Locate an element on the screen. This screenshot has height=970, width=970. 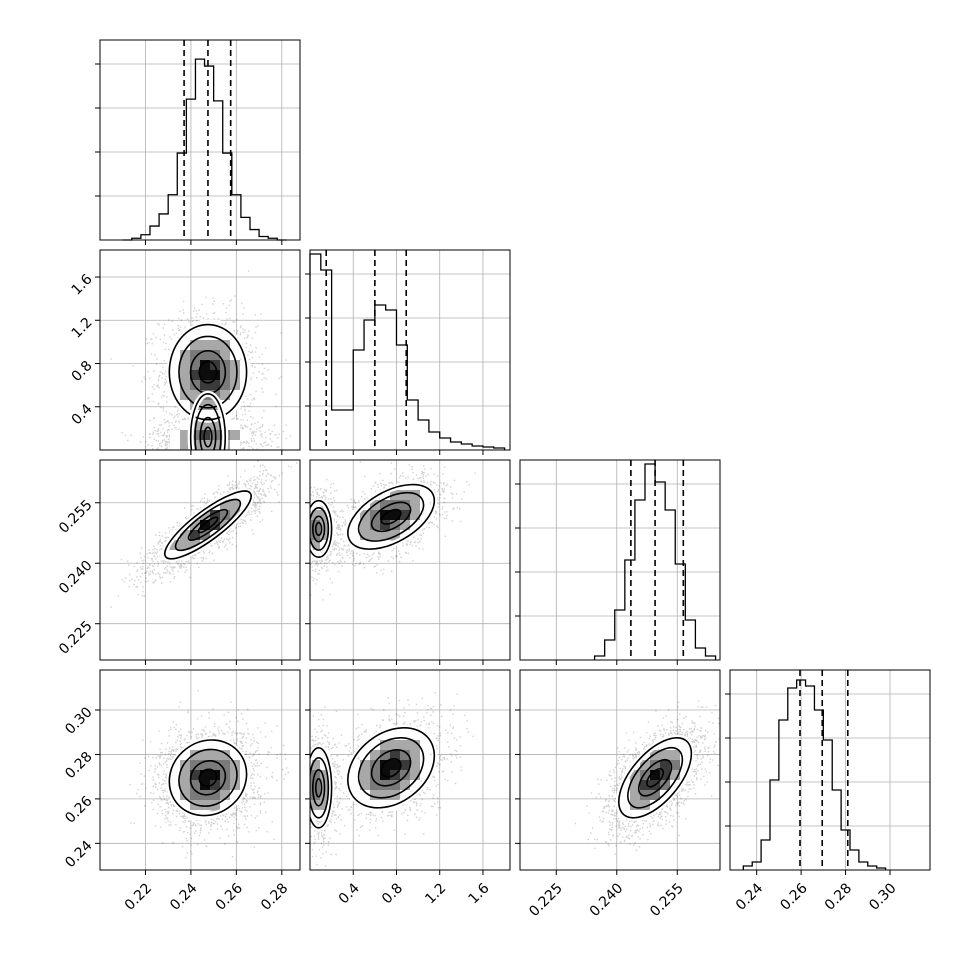
x-tick-label: 0.24 is located at coordinates (183, 896).